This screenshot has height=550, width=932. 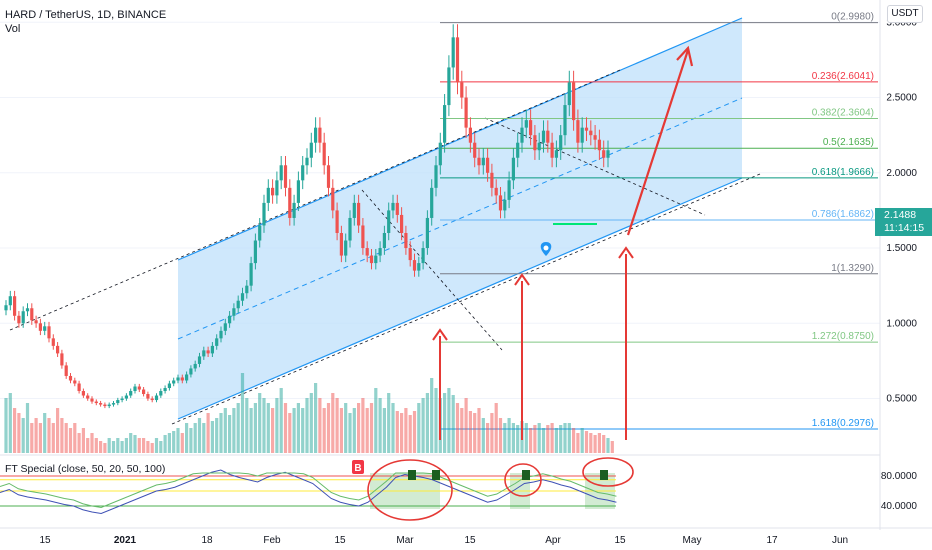 What do you see at coordinates (905, 14) in the screenshot?
I see `currency-button: USDT` at bounding box center [905, 14].